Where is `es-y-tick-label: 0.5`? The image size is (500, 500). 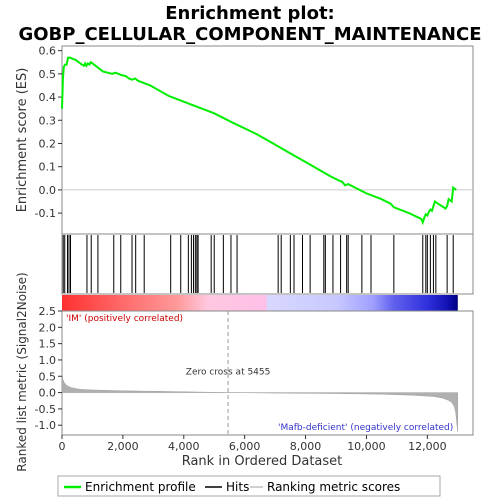
es-y-tick-label: 0.5 is located at coordinates (48, 74).